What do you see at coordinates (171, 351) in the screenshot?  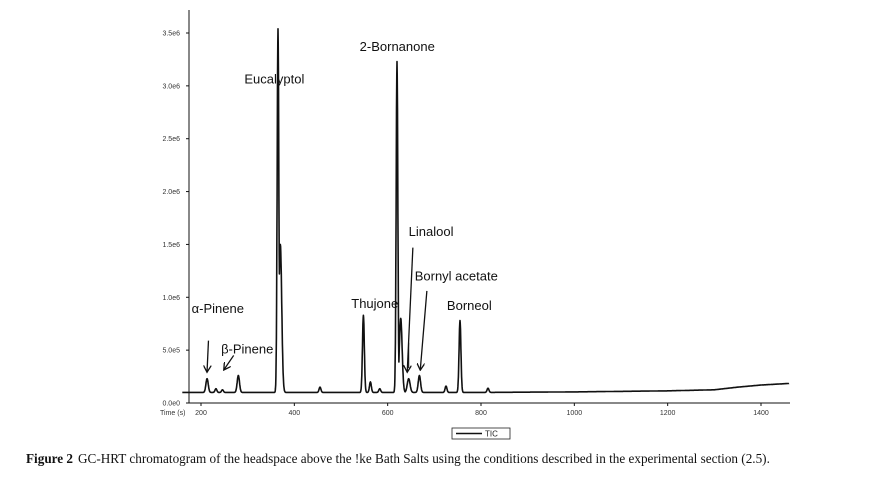 I see `y-tick-label: 5.0e5` at bounding box center [171, 351].